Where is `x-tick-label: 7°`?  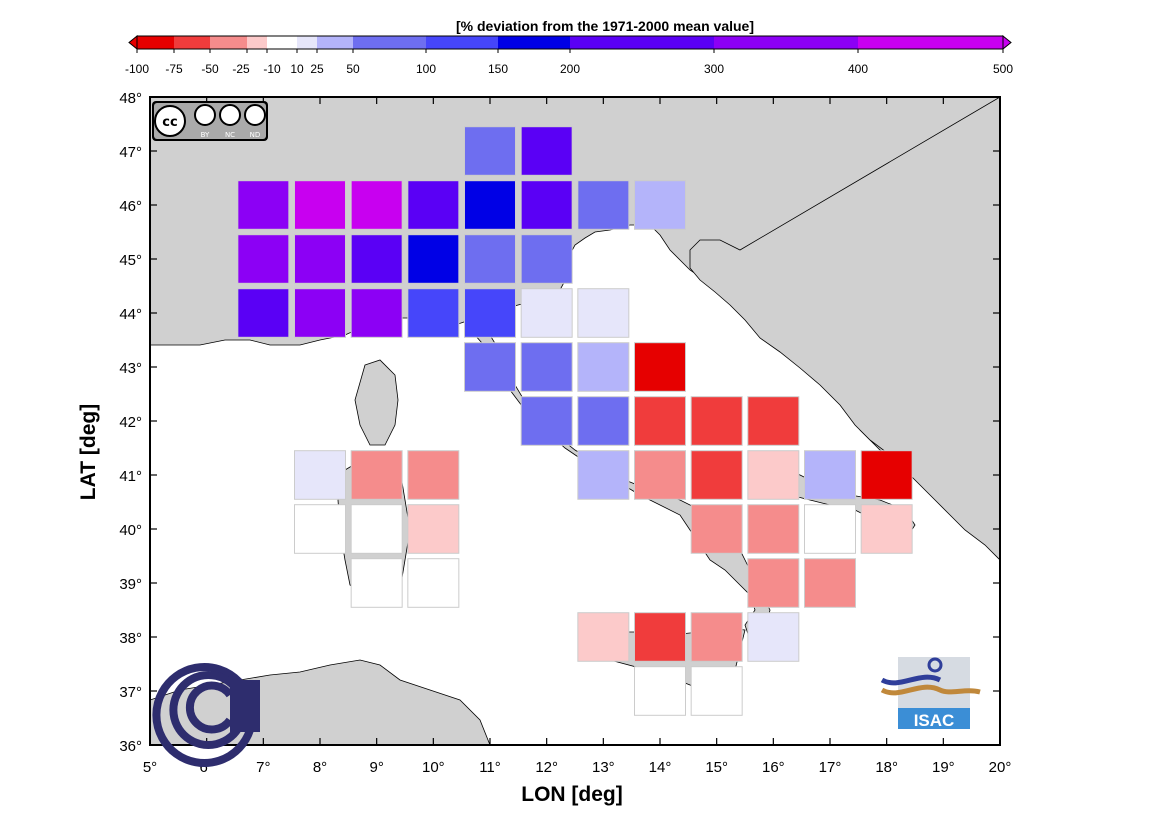
x-tick-label: 7° is located at coordinates (263, 767).